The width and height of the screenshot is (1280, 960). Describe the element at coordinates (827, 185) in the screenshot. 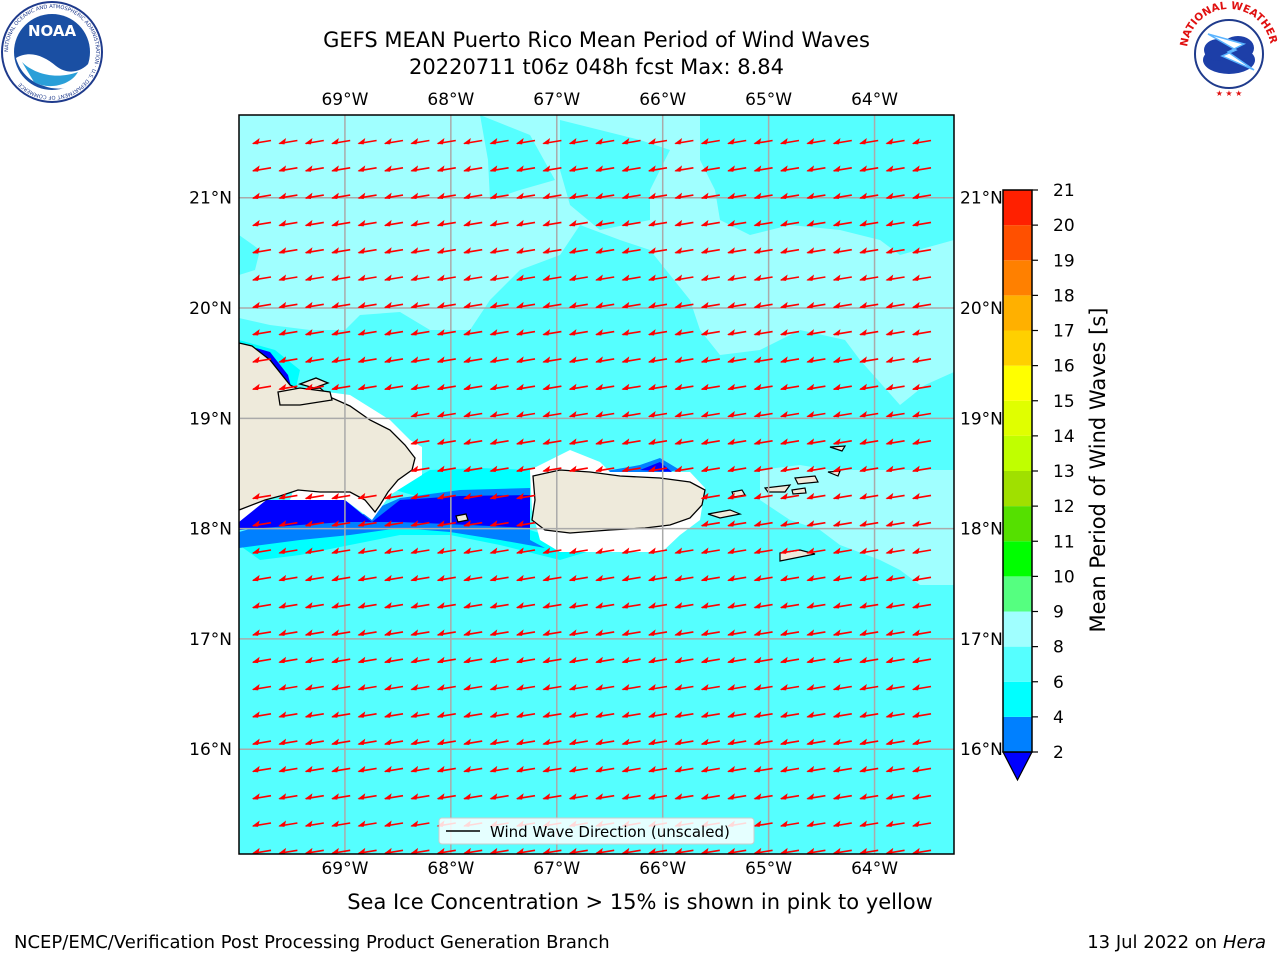

I see `period-band-6-8-patch` at that location.